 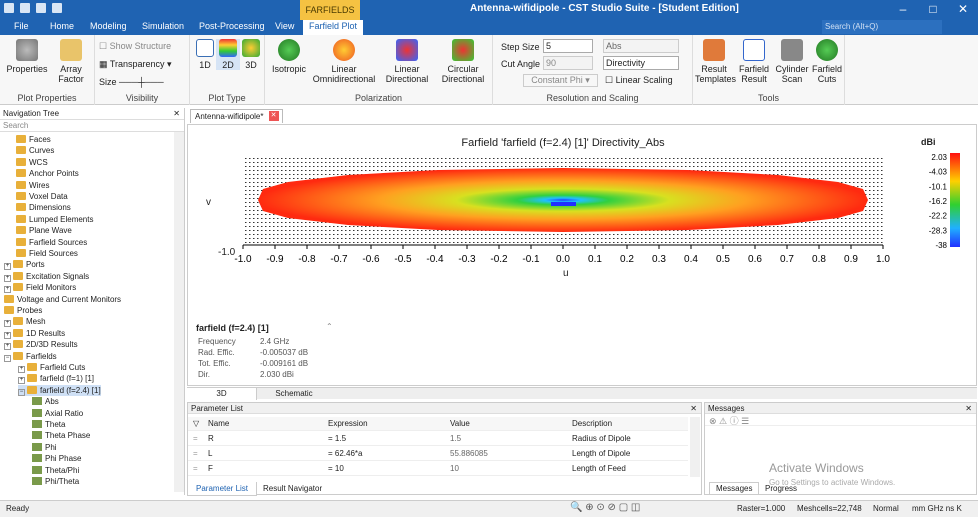 I want to click on new-icon, so click(x=25, y=8).